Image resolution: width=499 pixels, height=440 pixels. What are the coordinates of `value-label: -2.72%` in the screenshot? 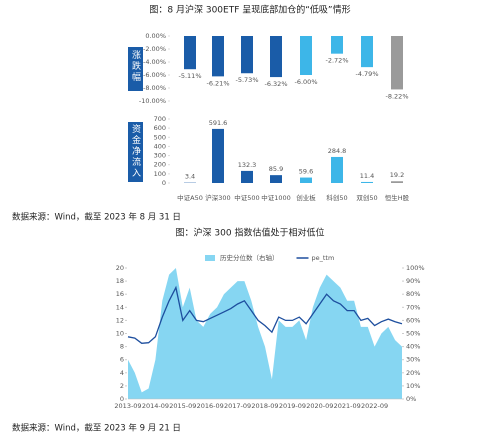 It's located at (337, 61).